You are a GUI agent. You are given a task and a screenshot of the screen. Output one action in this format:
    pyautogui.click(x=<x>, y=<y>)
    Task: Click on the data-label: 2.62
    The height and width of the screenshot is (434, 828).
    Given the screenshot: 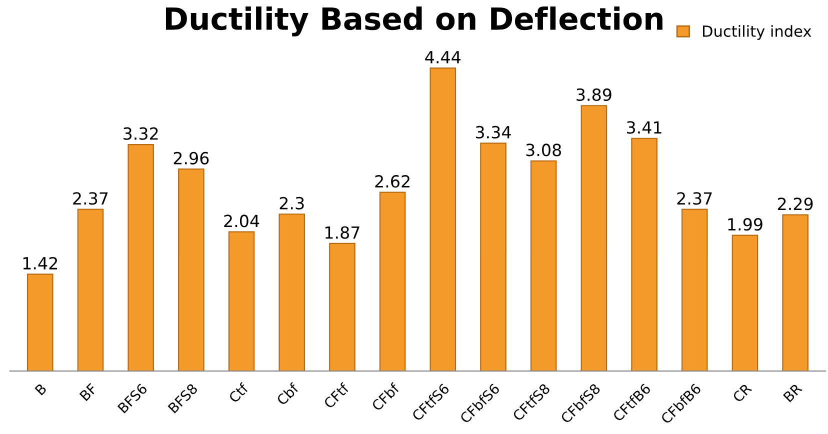 What is the action you would take?
    pyautogui.click(x=392, y=181)
    